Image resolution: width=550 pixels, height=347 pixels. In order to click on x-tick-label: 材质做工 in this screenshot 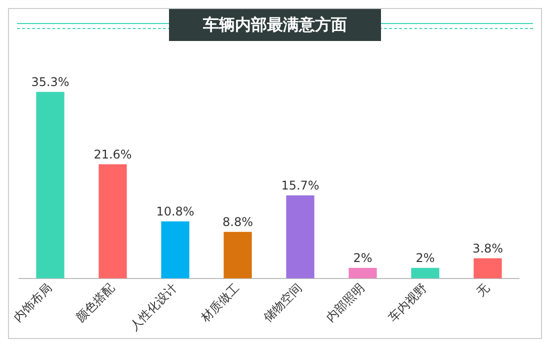, I will do `click(220, 303)`.